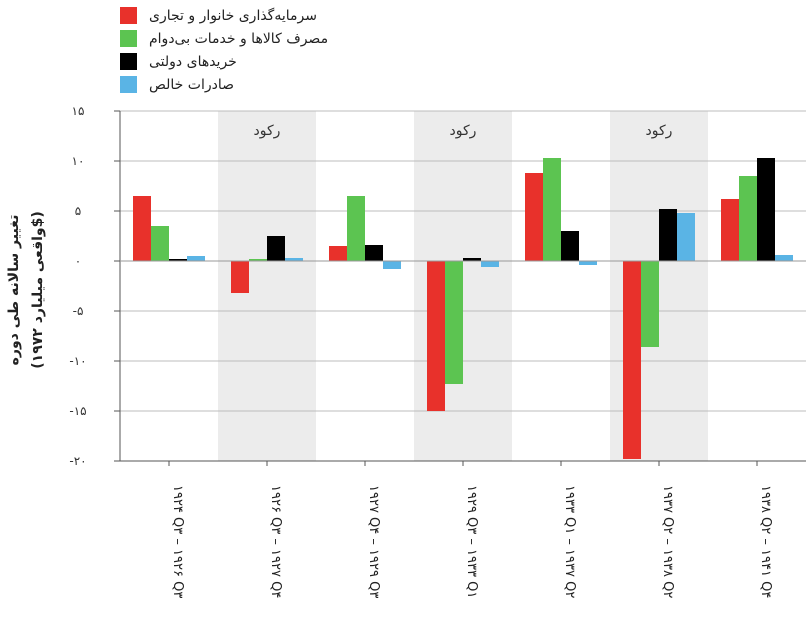 This screenshot has width=810, height=631. Describe the element at coordinates (77, 361) in the screenshot. I see `y-tick-label: -۱۰` at that location.